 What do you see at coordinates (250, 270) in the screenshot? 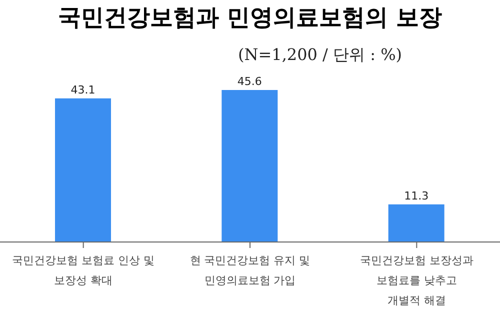
I see `x-tick-label: 현 국민건강보험 유지 및 민영의료보험 가입` at bounding box center [250, 270].